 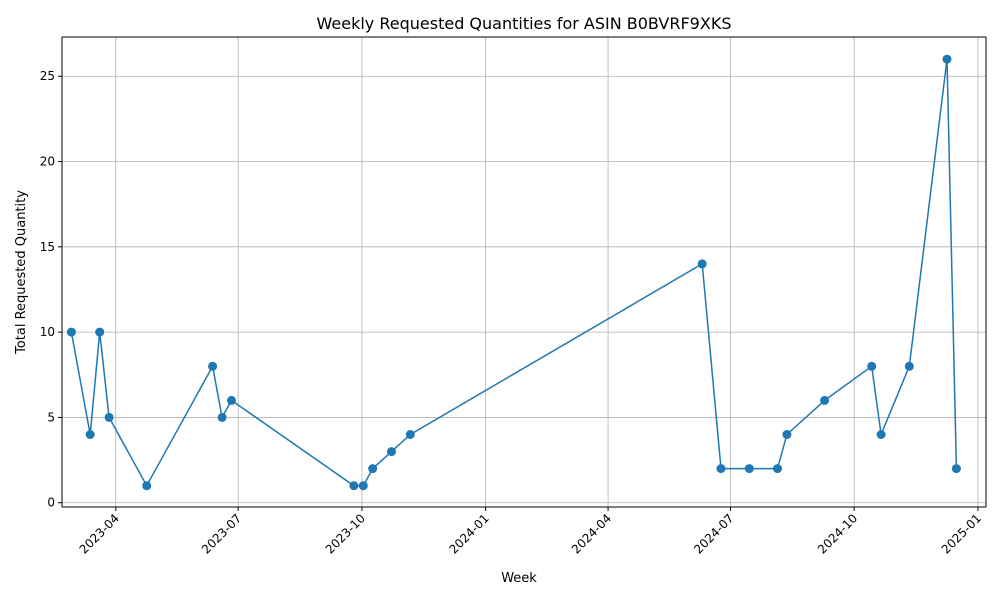 What do you see at coordinates (47, 76) in the screenshot?
I see `y-tick-label: 25` at bounding box center [47, 76].